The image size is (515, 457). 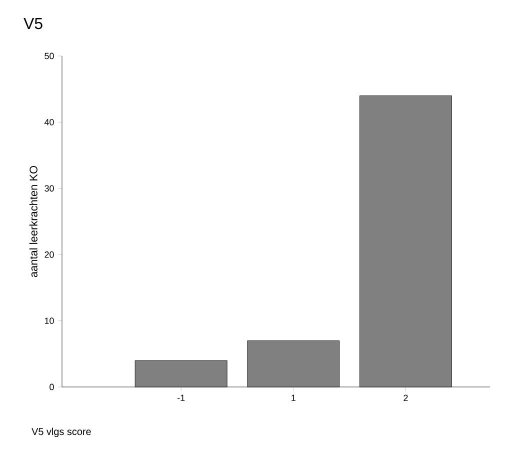 I want to click on y-tick-label: 40, so click(x=49, y=122).